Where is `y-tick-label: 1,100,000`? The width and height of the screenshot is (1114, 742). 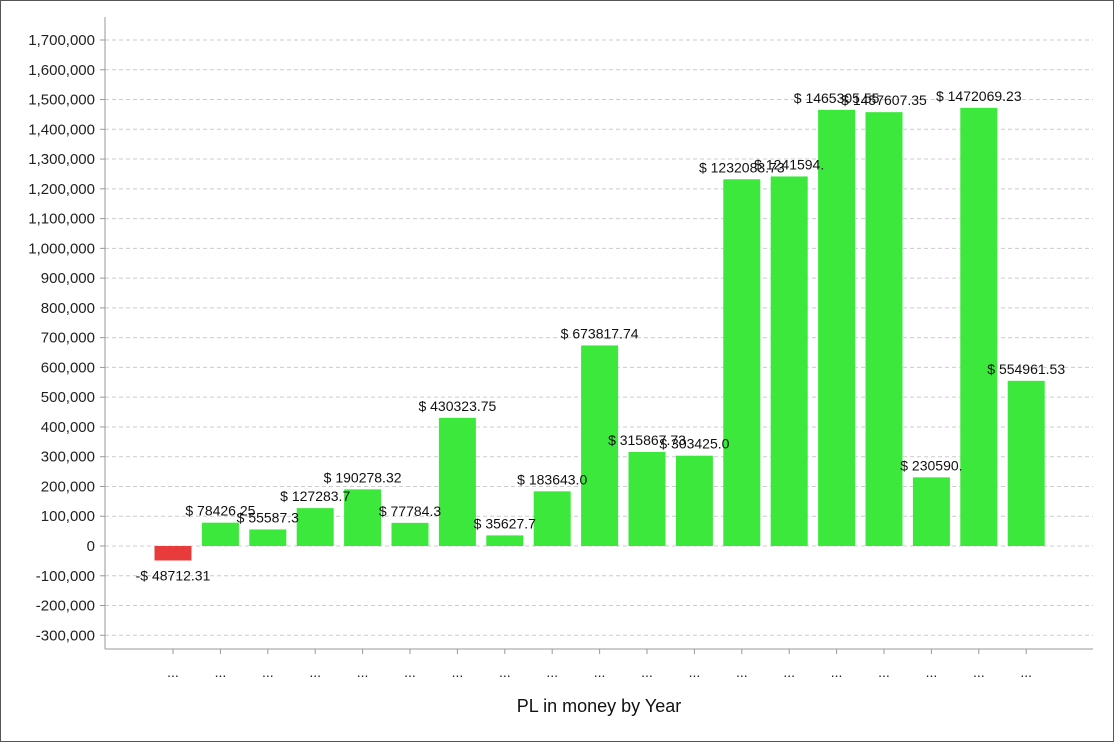 y-tick-label: 1,100,000 is located at coordinates (61, 219).